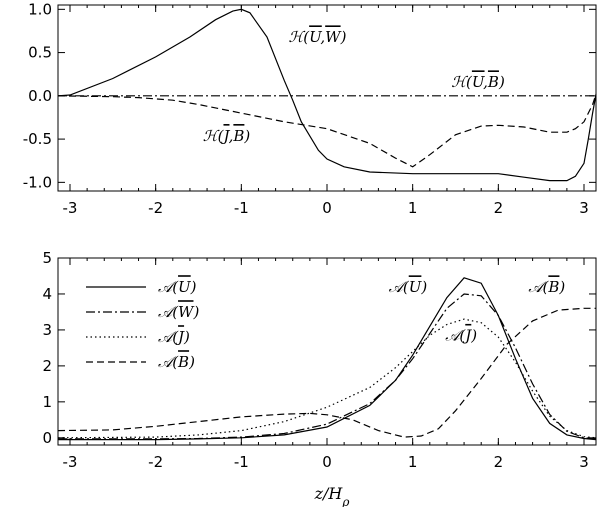 The height and width of the screenshot is (507, 600). Describe the element at coordinates (40, 9) in the screenshot. I see `top-y-tick-label: 1.0` at that location.